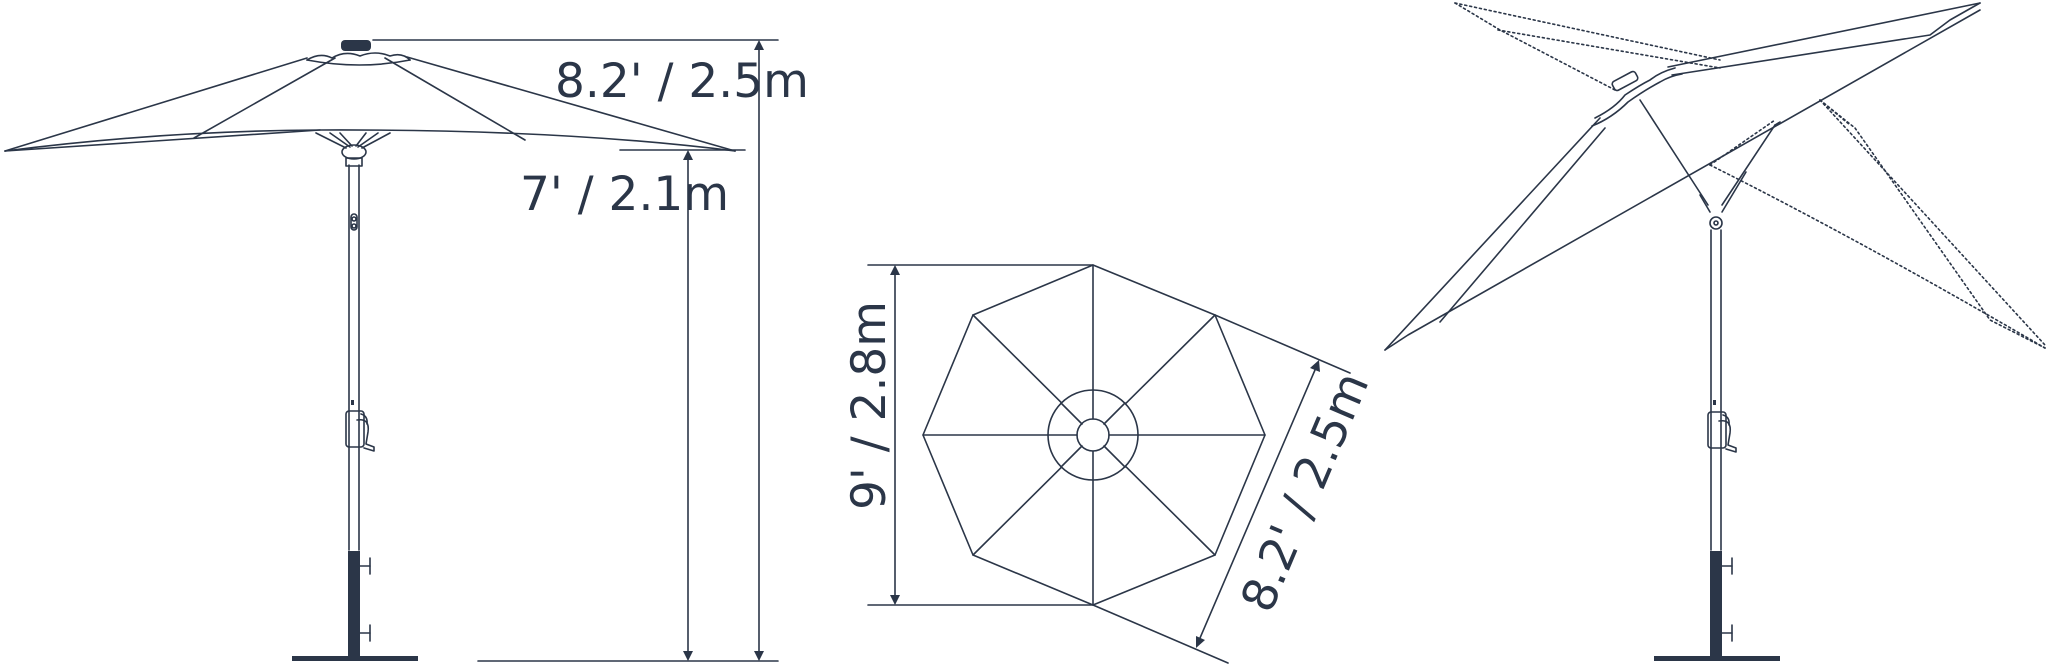  Describe the element at coordinates (759, 350) in the screenshot. I see `overall-height-dimension-line` at that location.